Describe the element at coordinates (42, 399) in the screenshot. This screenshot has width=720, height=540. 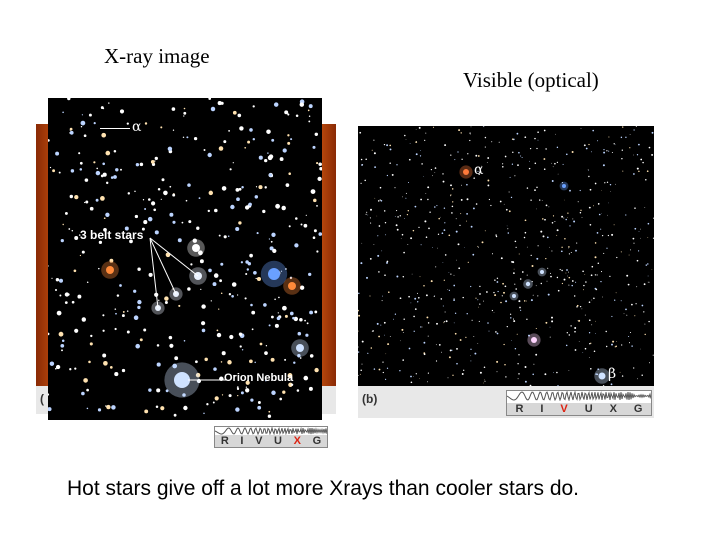
I see `xray-corner-label: (` at that location.